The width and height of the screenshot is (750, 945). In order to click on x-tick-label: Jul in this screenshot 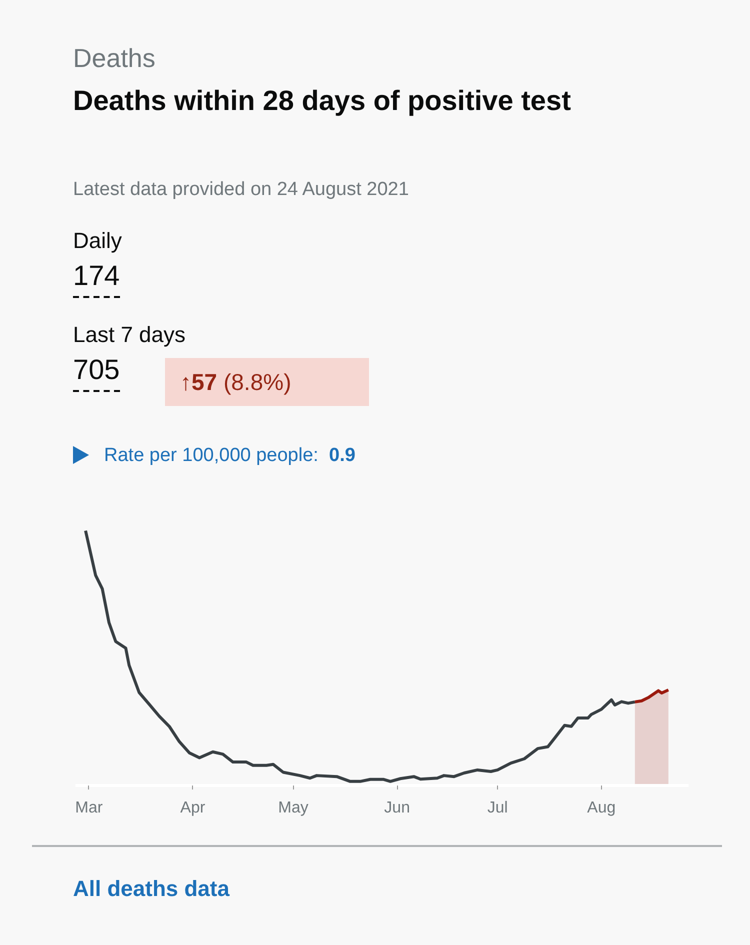, I will do `click(497, 808)`.